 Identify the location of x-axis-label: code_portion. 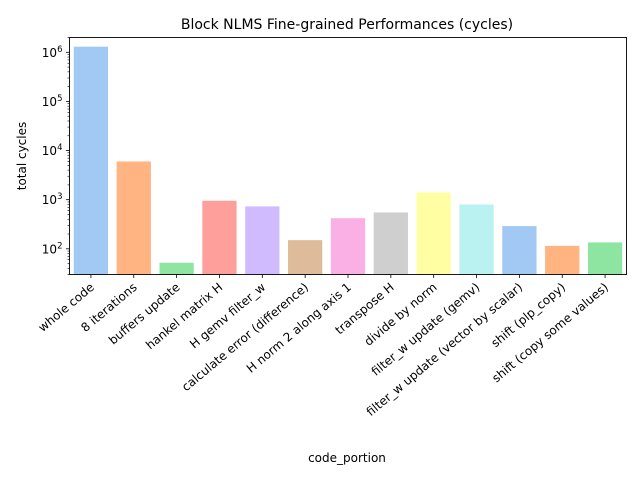
(347, 458).